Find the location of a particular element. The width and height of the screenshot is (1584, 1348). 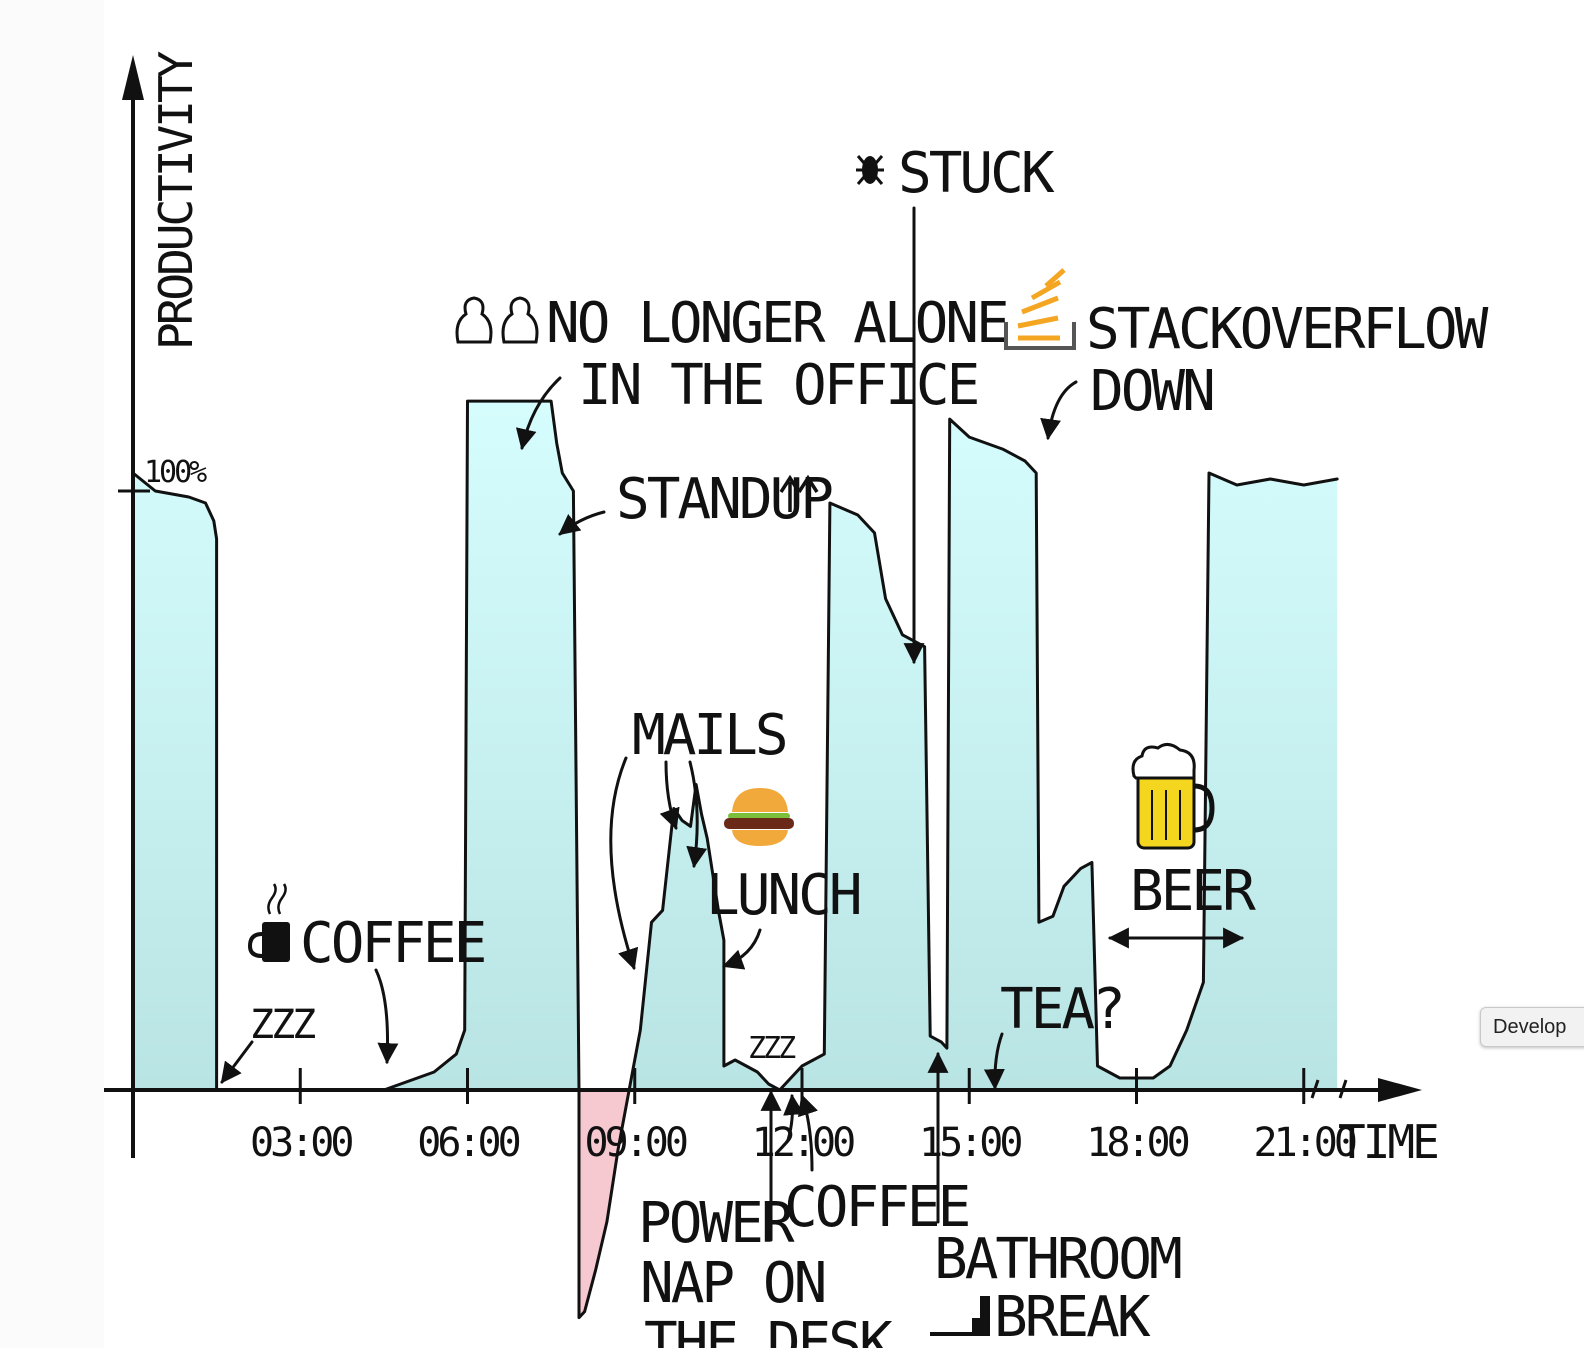

x-tick-label: 12:00 is located at coordinates (803, 1143).